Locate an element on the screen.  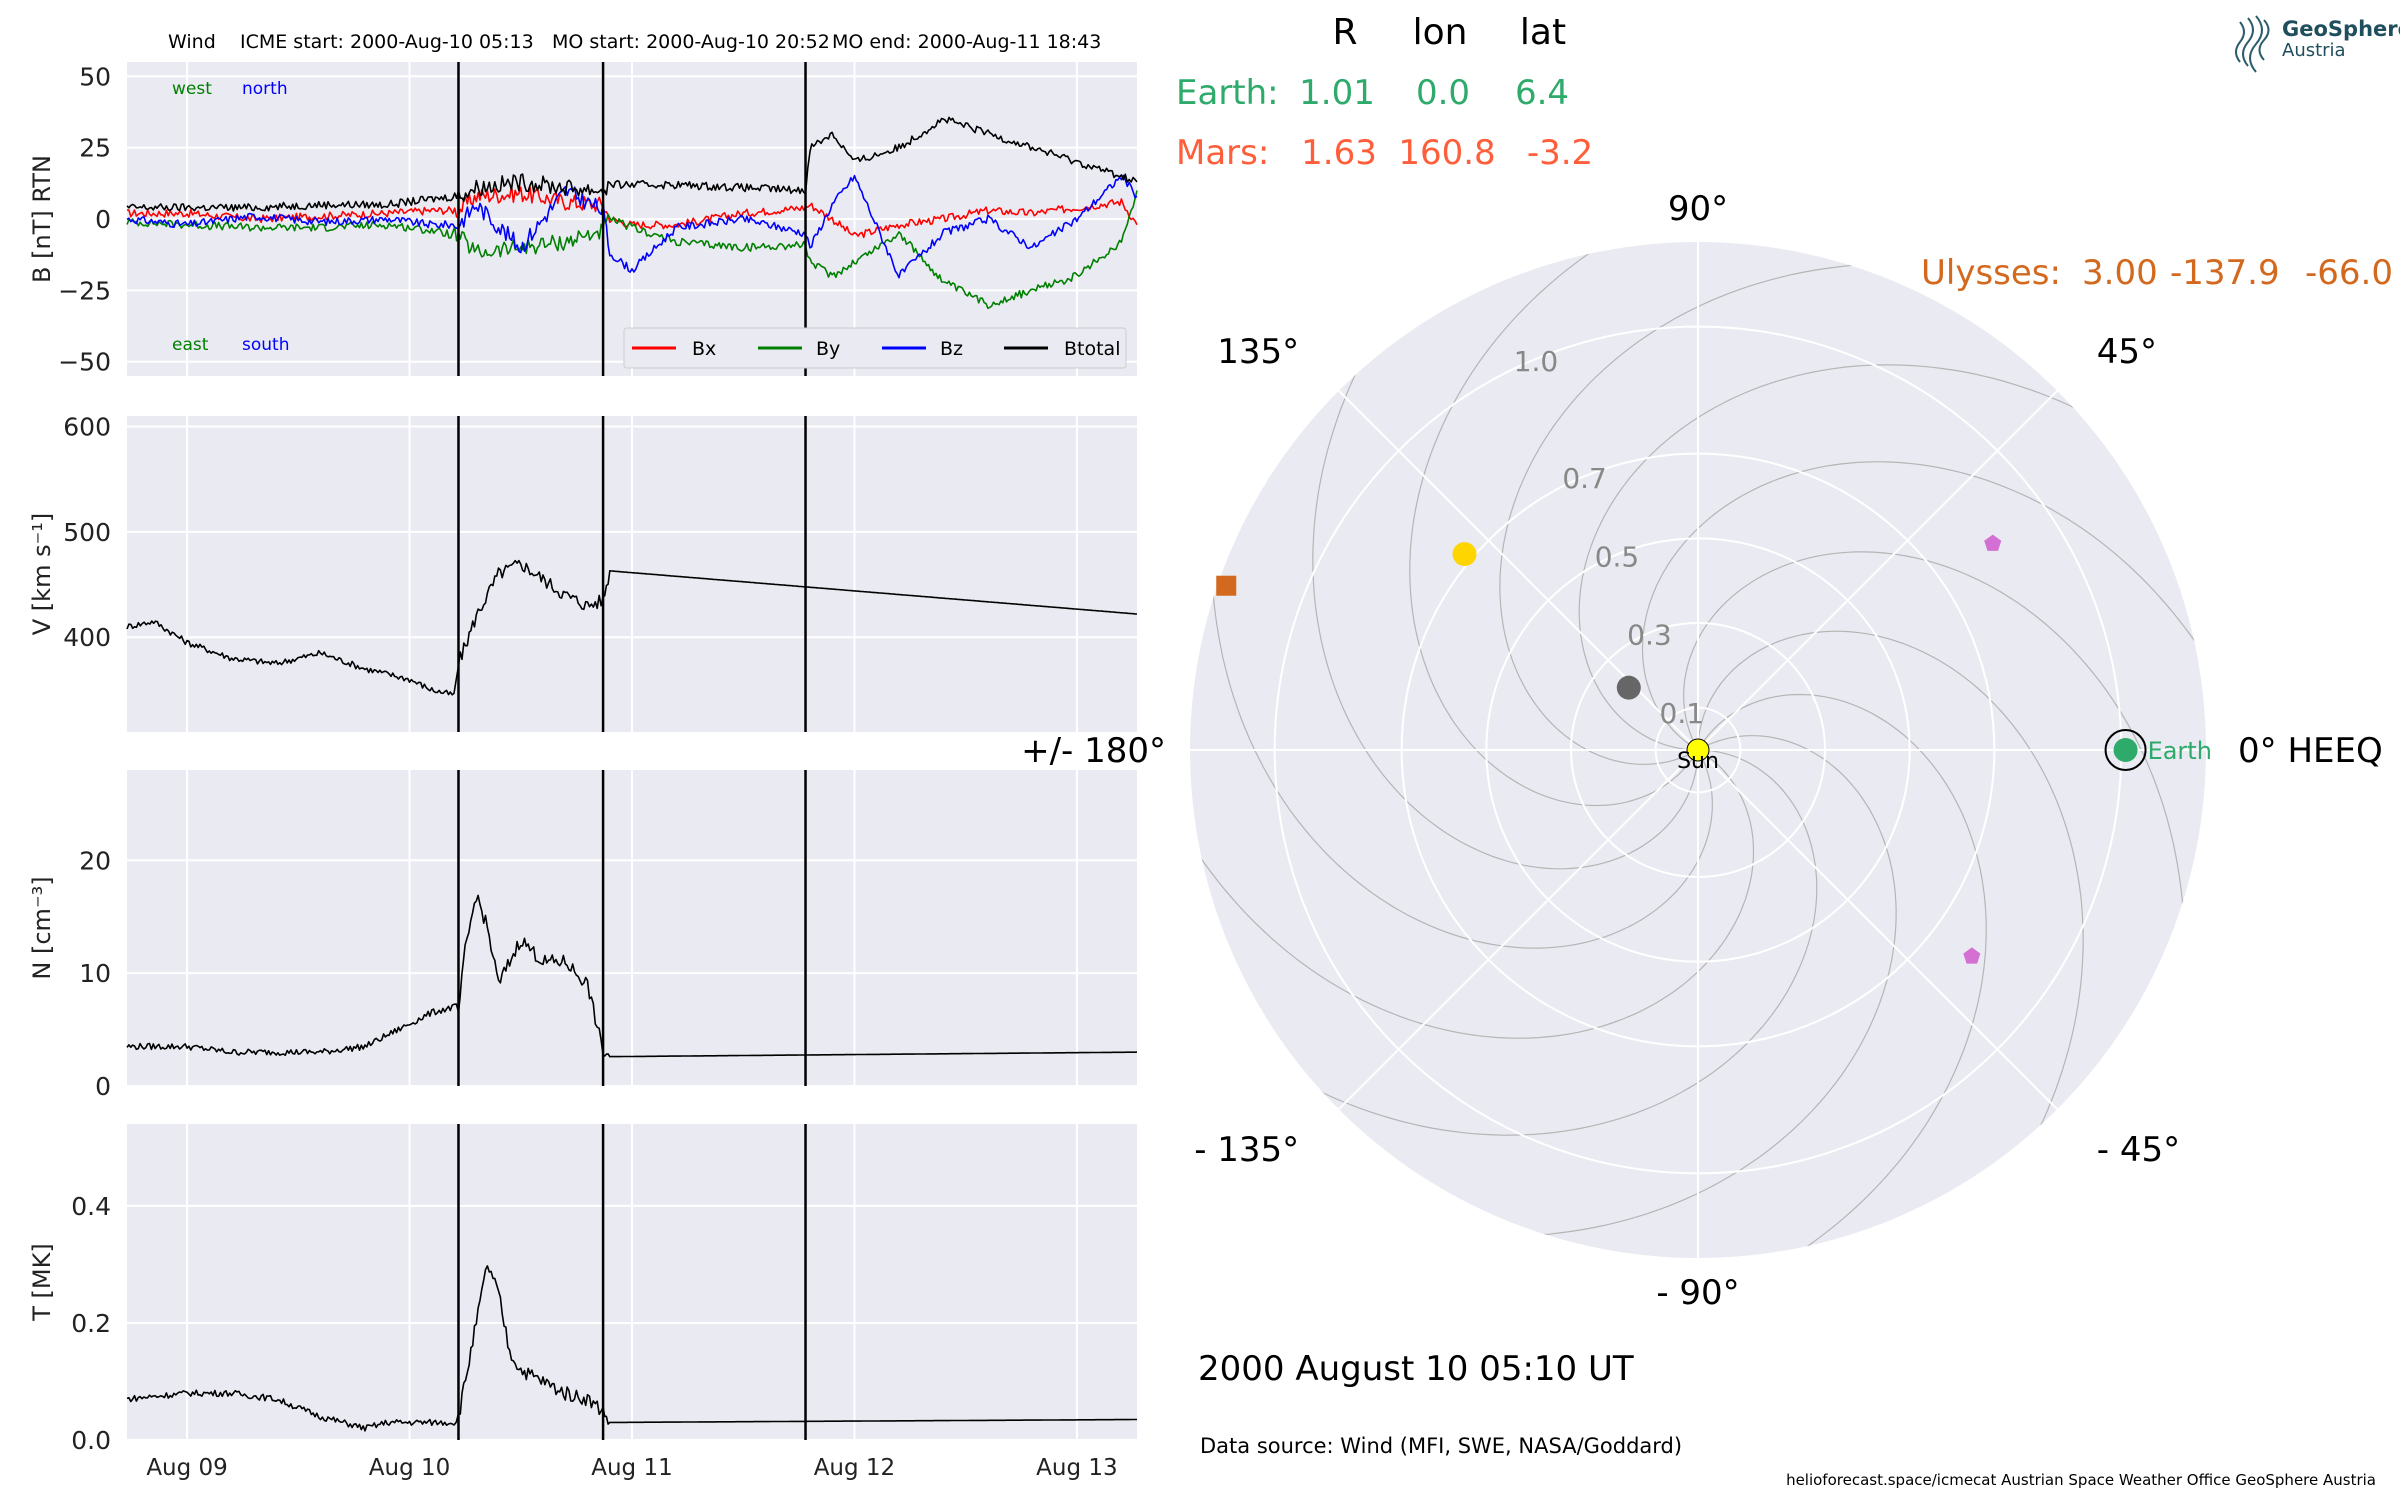
radial-tick-label: 0.7 is located at coordinates (1584, 478).